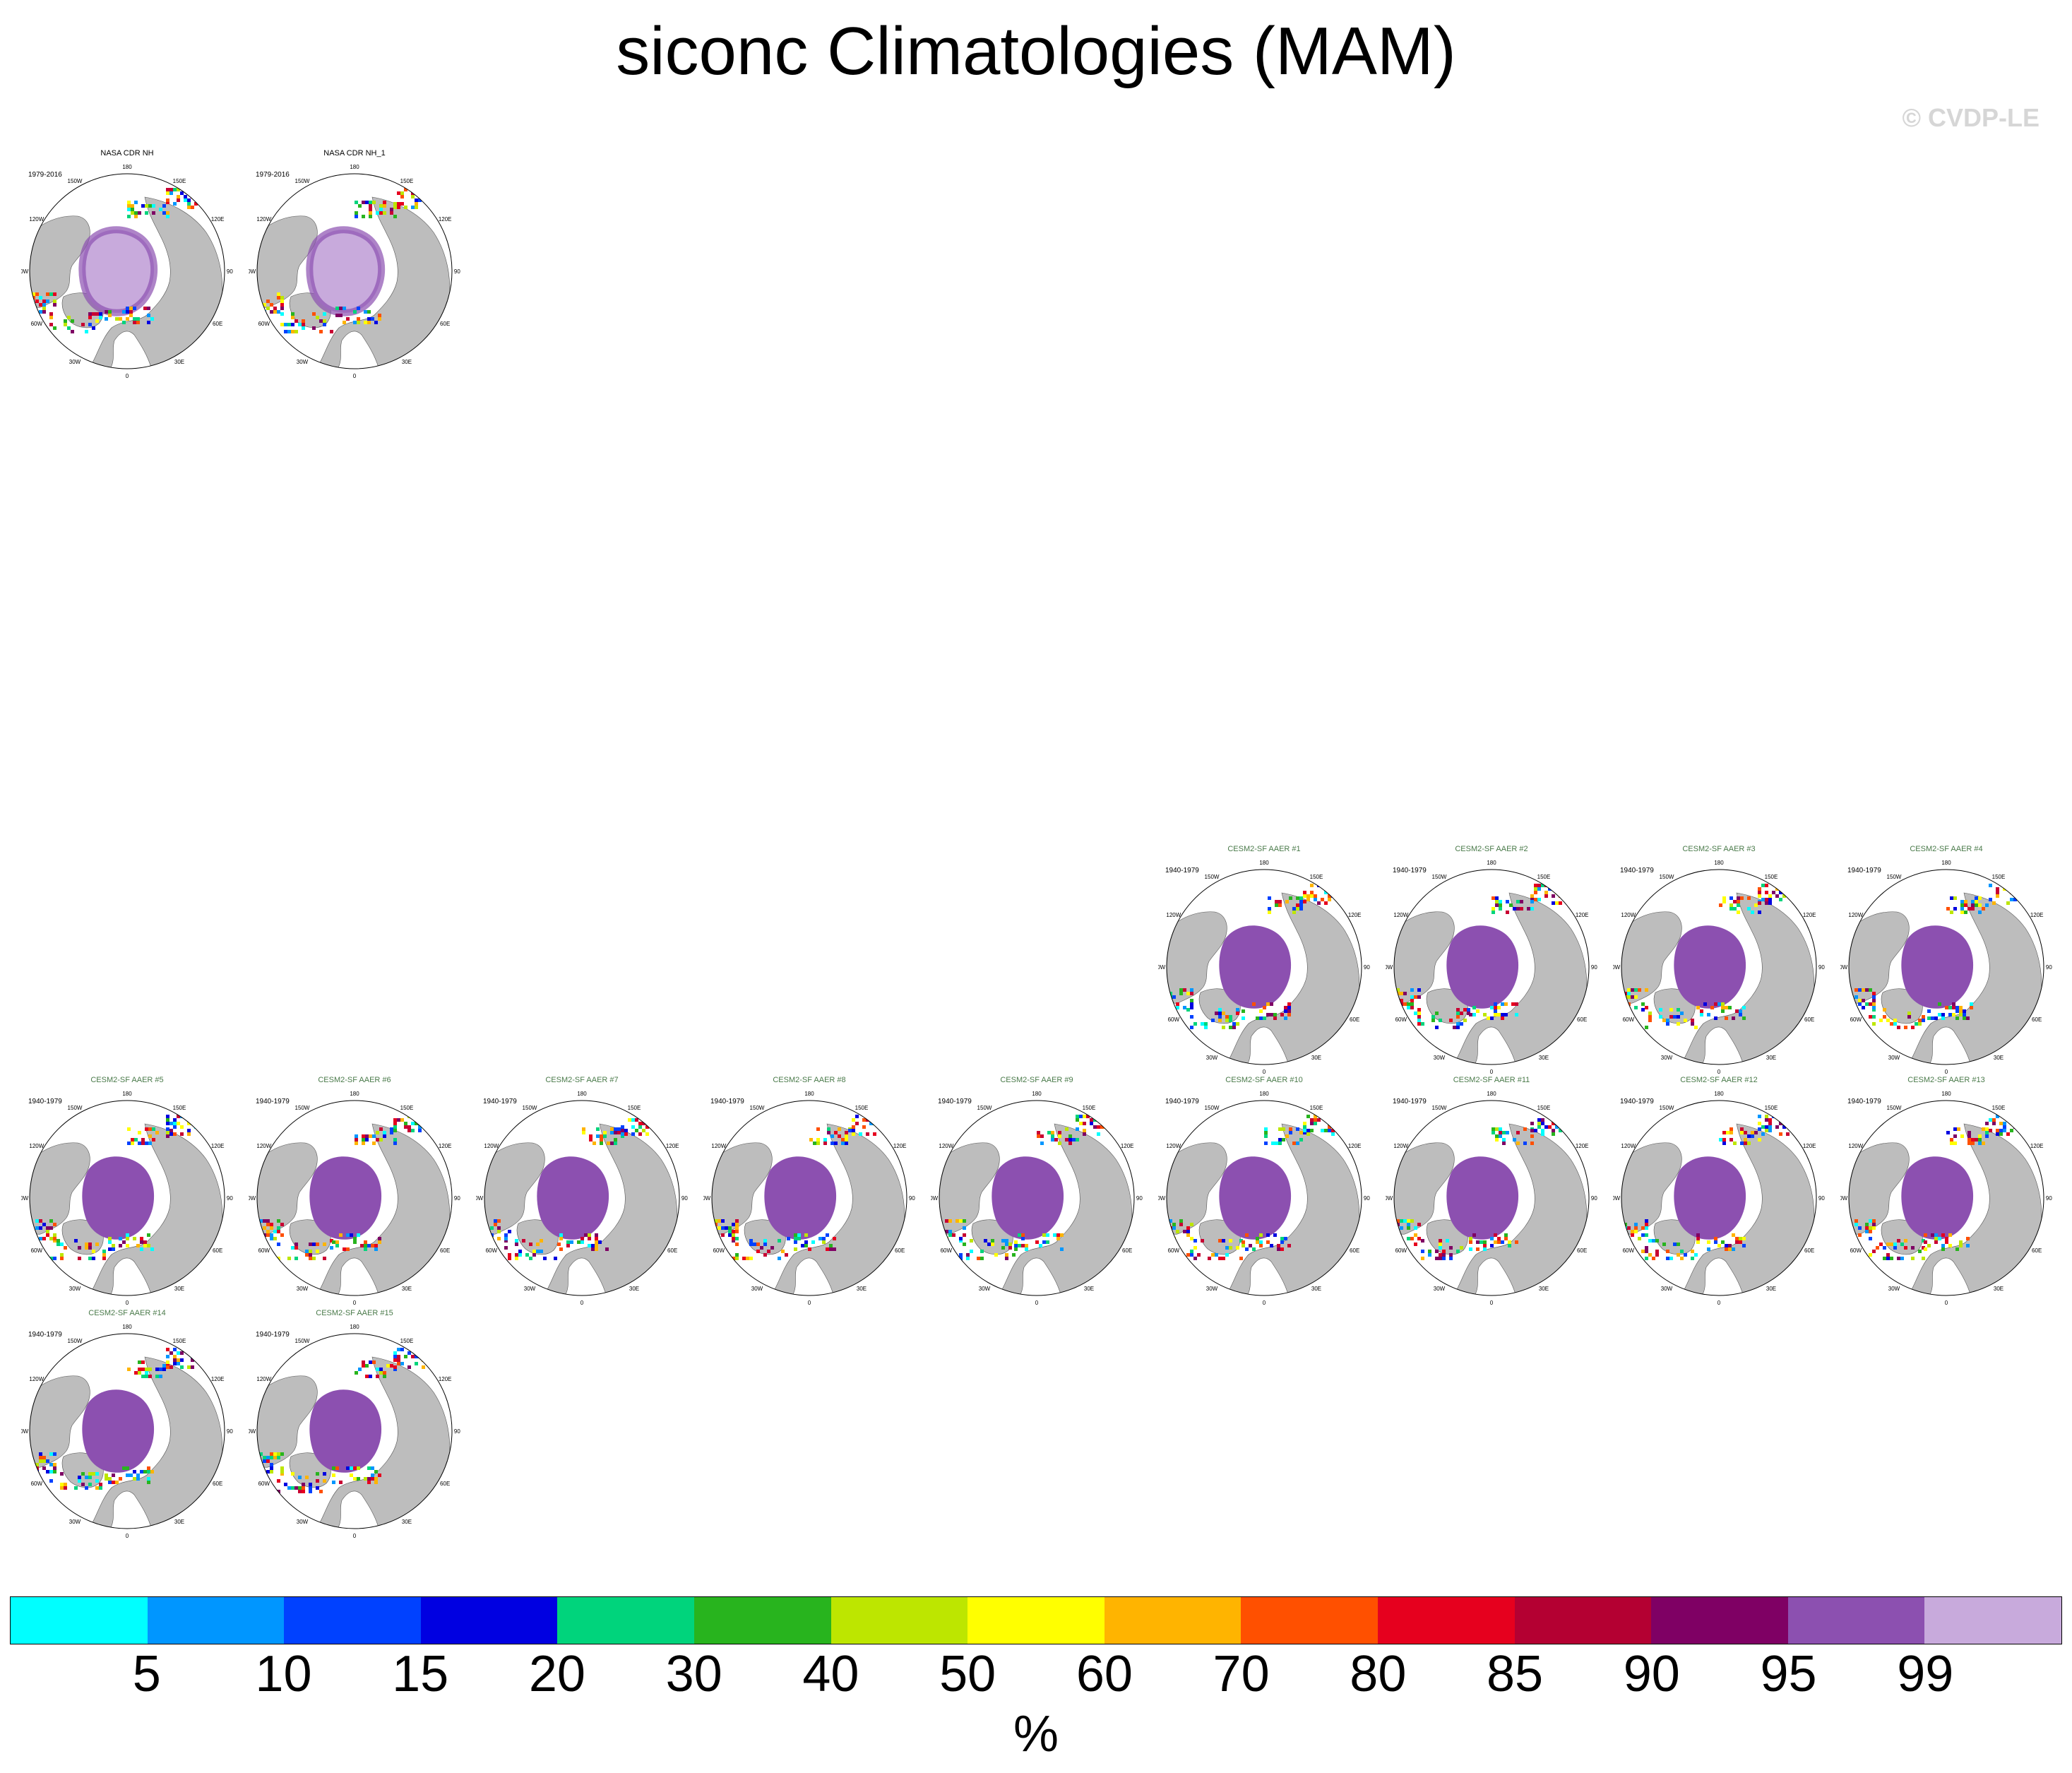 The height and width of the screenshot is (1773, 2072). Describe the element at coordinates (127, 1080) in the screenshot. I see `panel-title: CESM2-SF AAER #5` at that location.